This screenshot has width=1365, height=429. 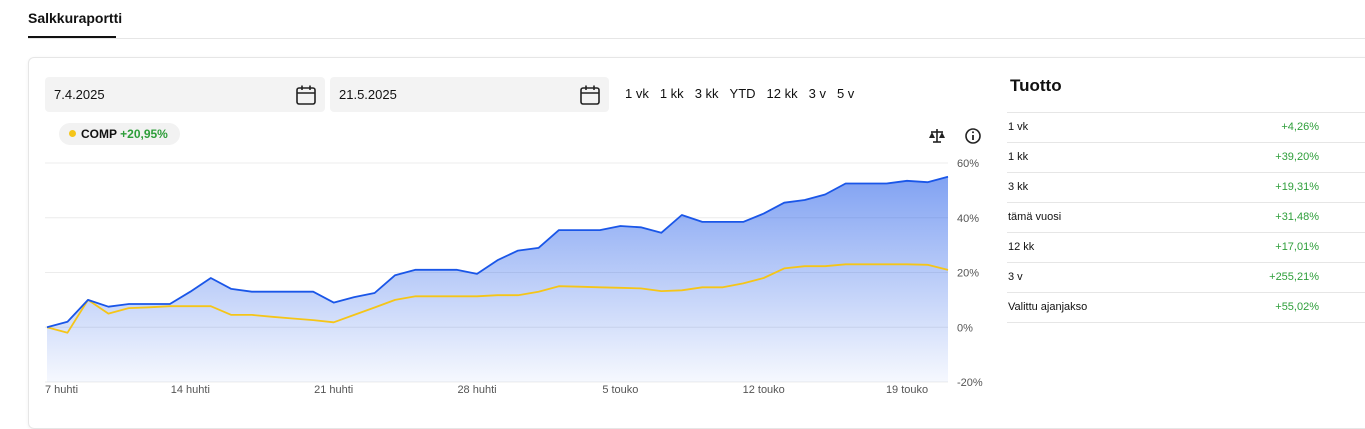 I want to click on date-text: 7.4.2025, so click(x=79, y=94).